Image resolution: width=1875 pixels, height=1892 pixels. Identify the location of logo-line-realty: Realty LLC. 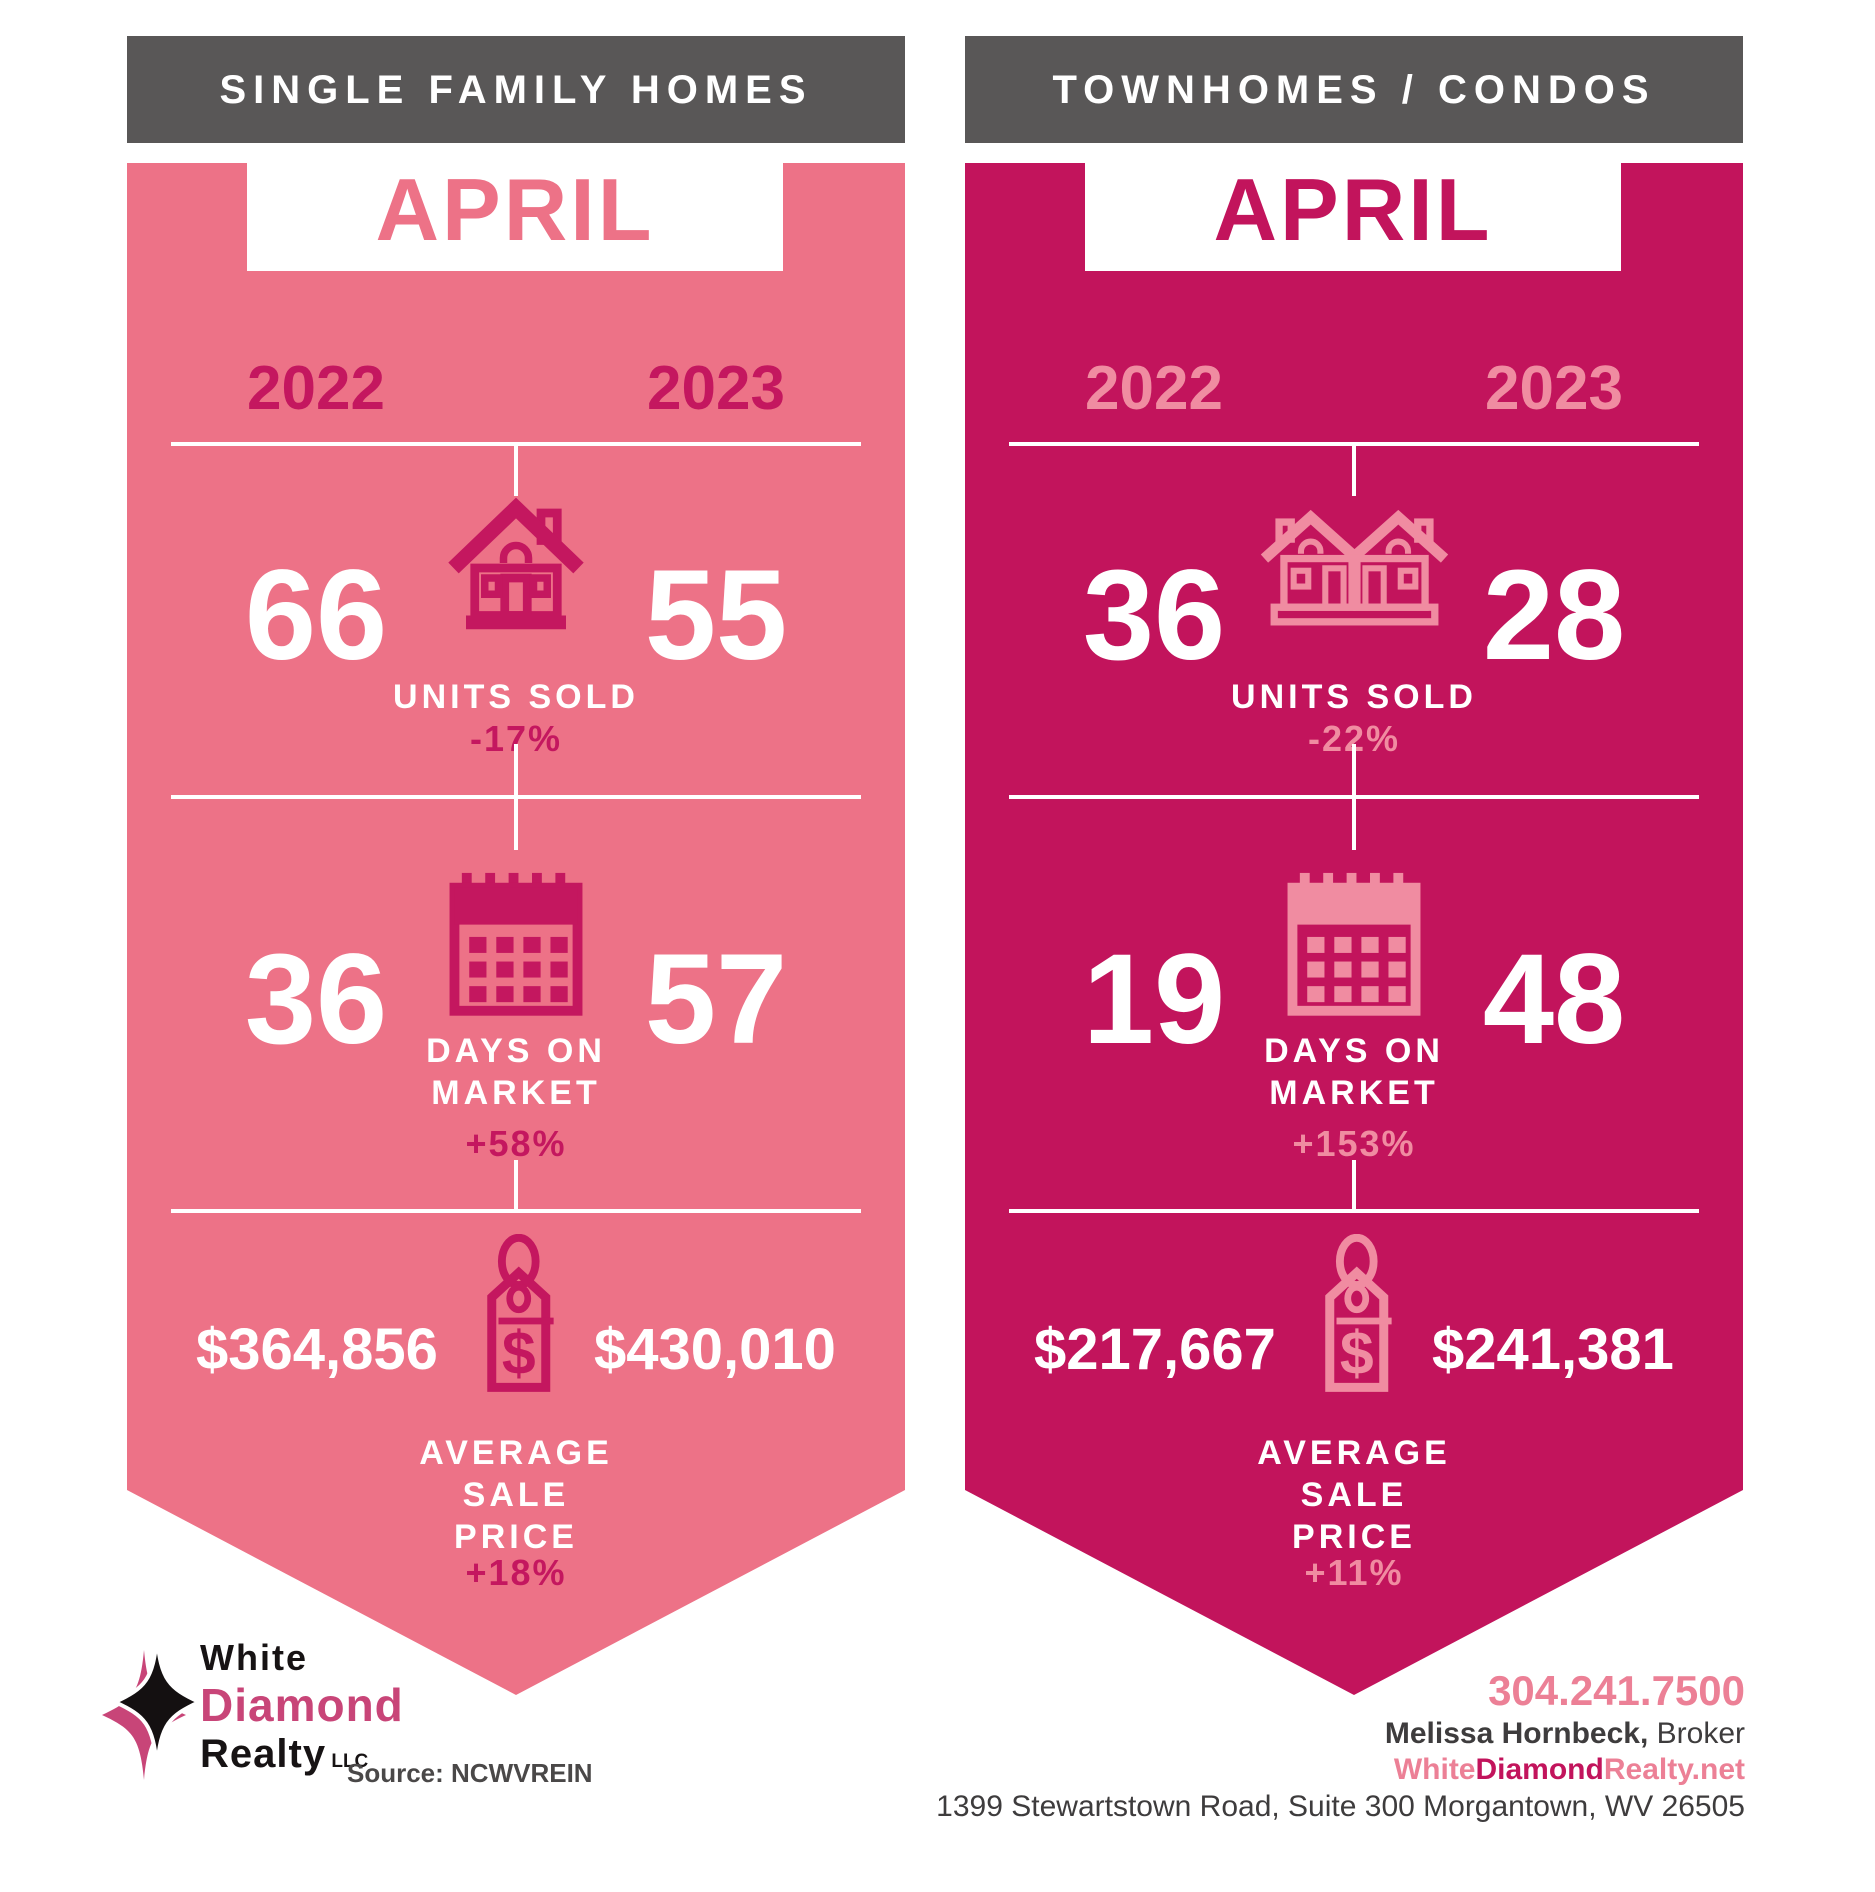
(284, 1754).